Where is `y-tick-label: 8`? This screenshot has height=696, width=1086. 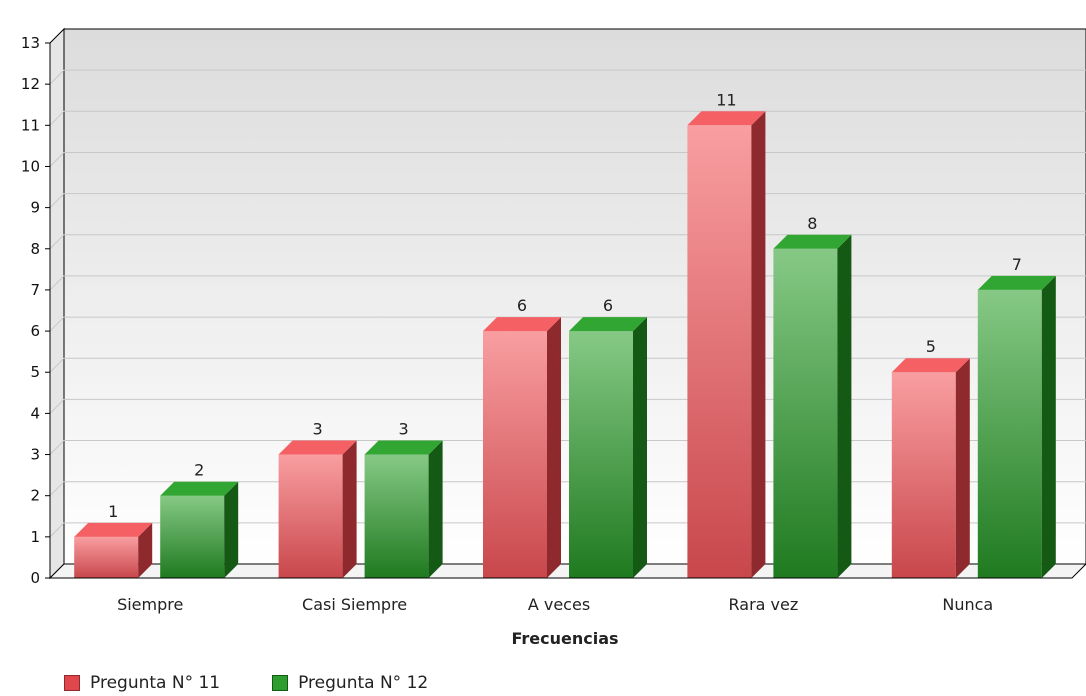
y-tick-label: 8 is located at coordinates (35, 249).